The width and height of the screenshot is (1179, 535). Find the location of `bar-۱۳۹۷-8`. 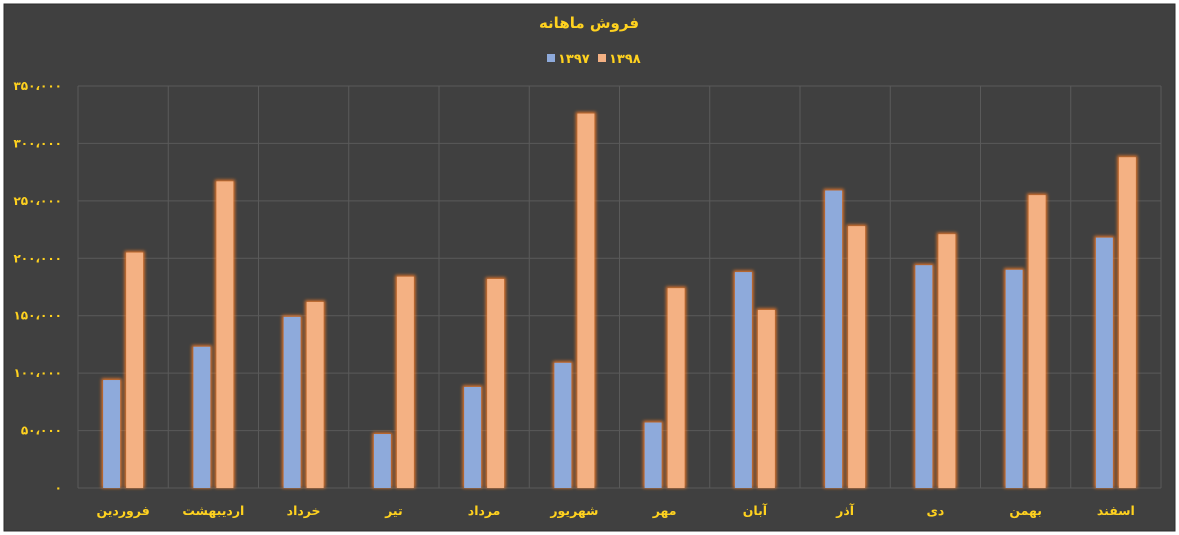

bar-۱۳۹۷-8 is located at coordinates (834, 339).